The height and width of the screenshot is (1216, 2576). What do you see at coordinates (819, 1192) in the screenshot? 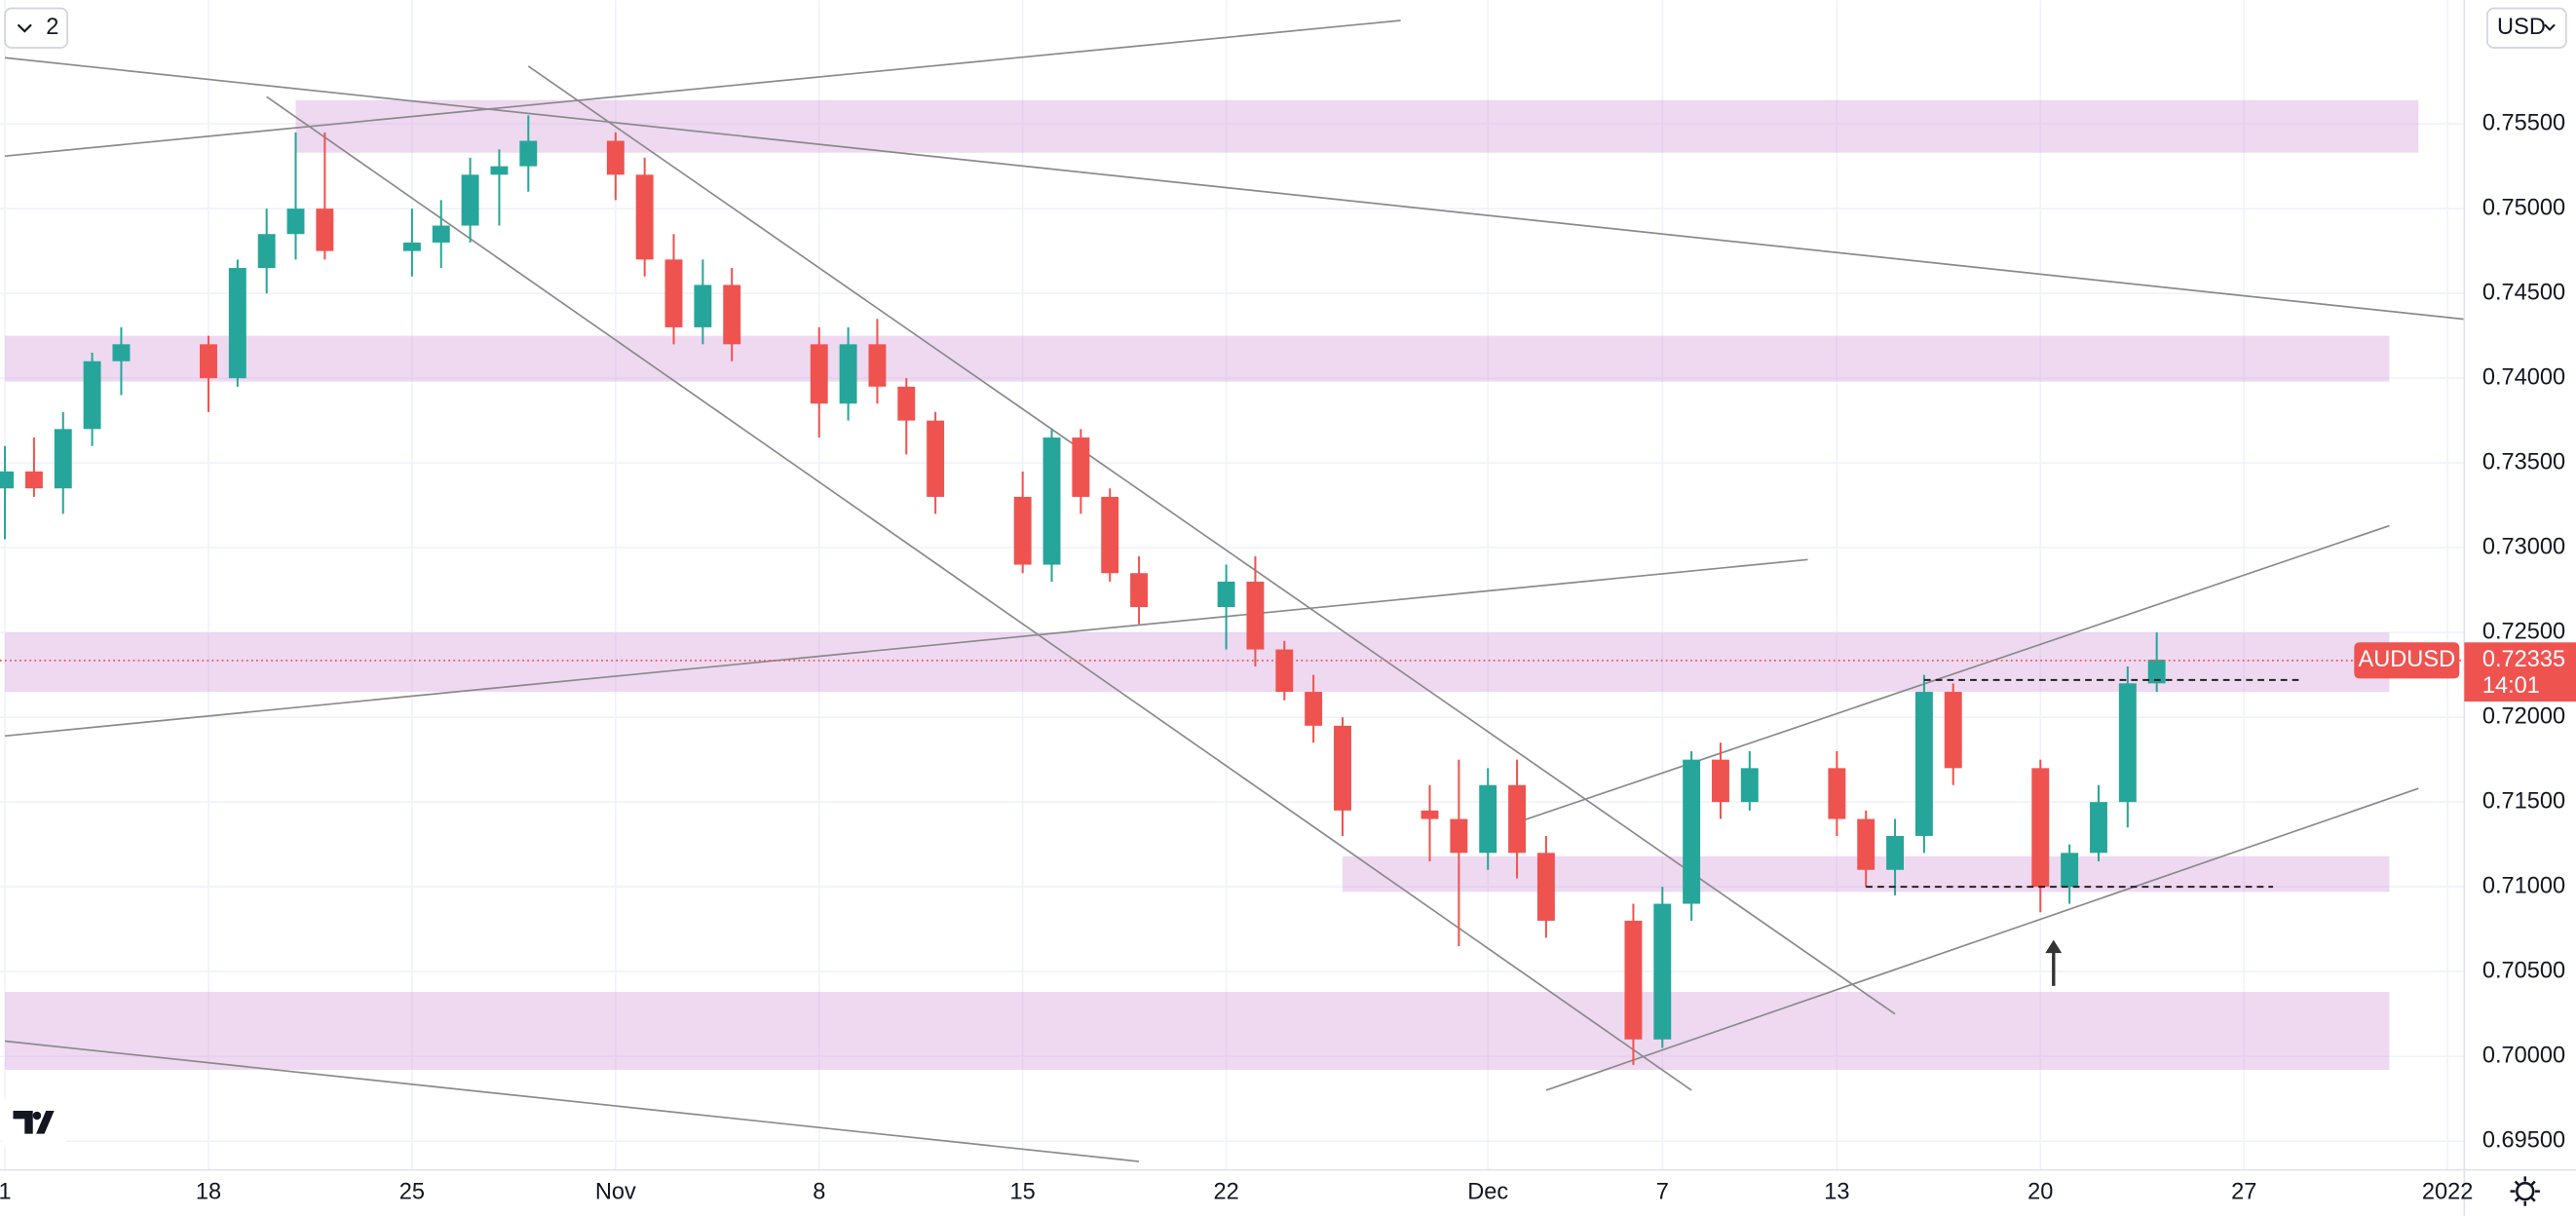
I see `x-tick-label: 8` at bounding box center [819, 1192].